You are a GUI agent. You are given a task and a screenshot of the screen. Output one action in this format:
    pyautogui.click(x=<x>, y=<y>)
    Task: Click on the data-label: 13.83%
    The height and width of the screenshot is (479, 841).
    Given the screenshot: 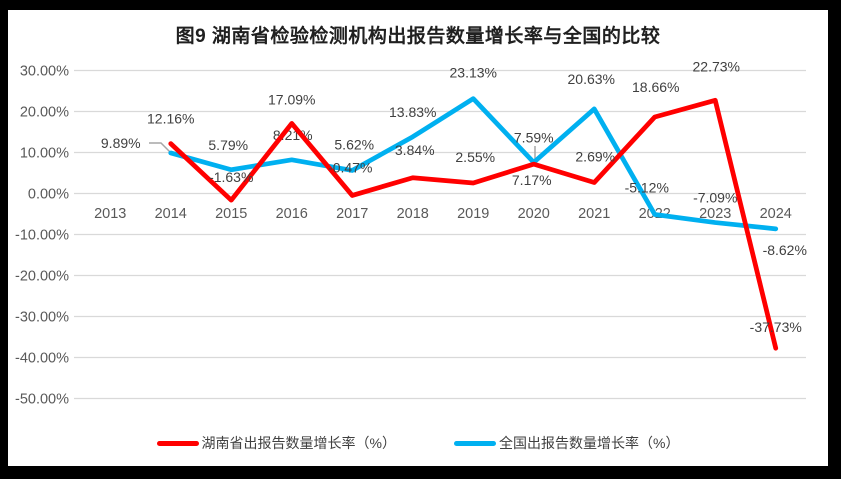 What is the action you would take?
    pyautogui.click(x=412, y=112)
    